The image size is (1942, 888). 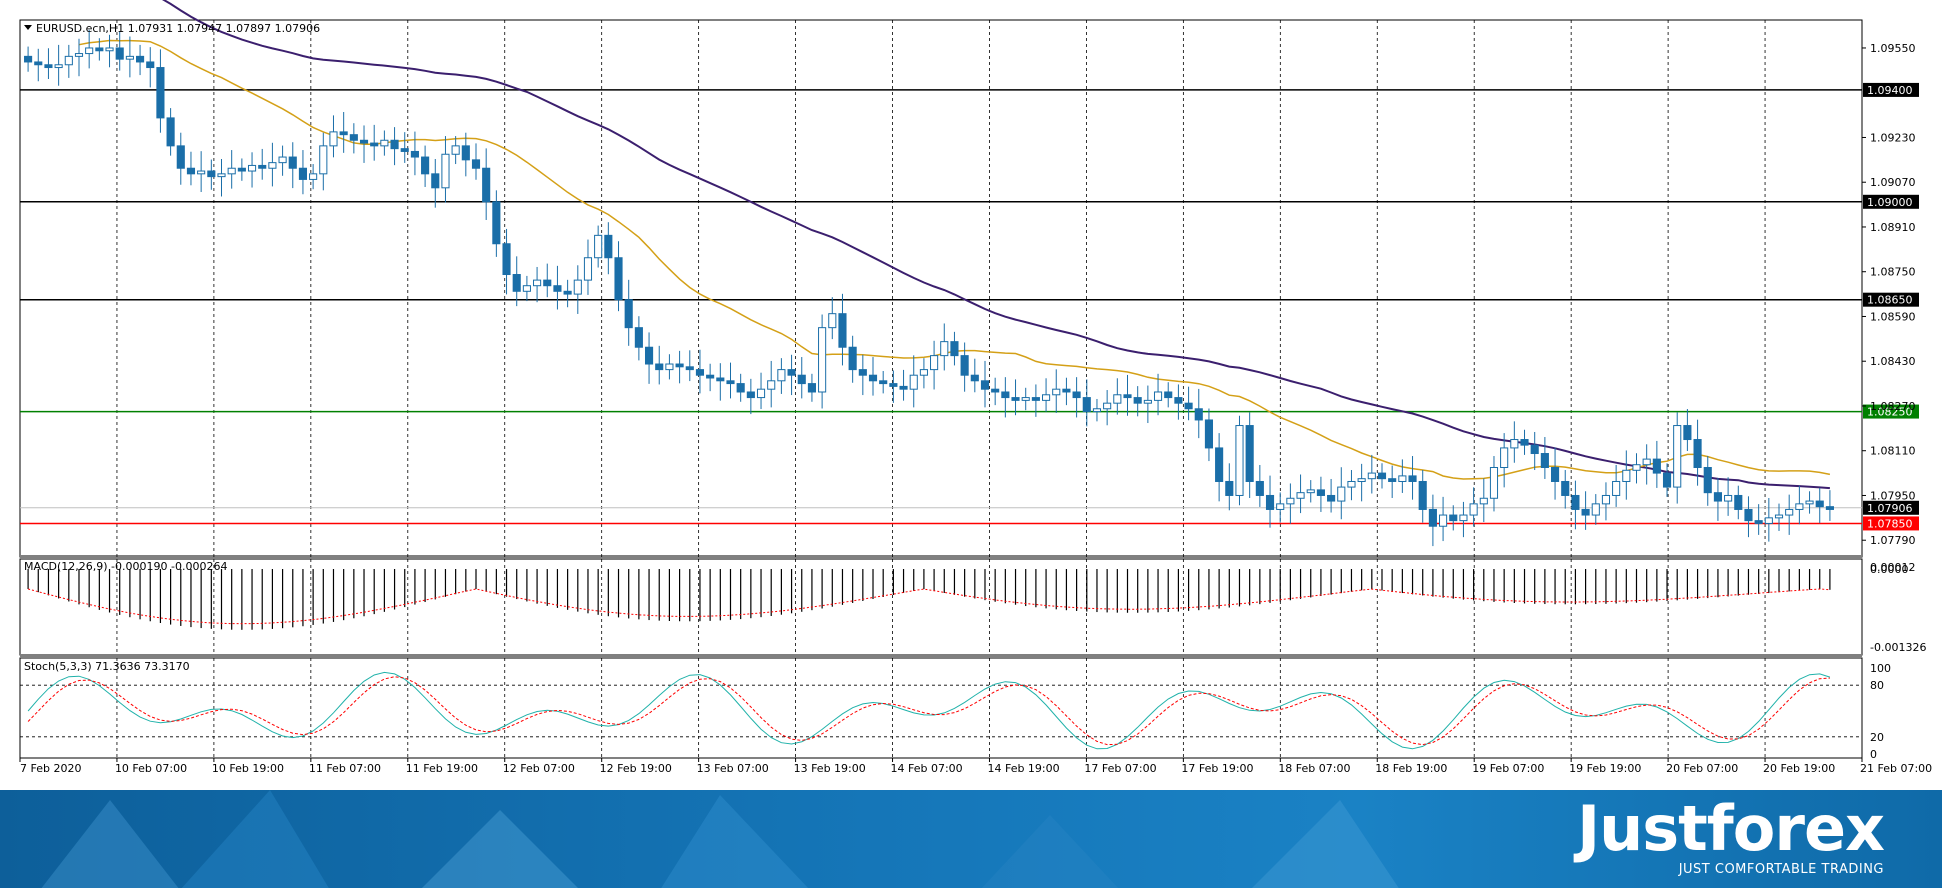 What do you see at coordinates (1799, 768) in the screenshot?
I see `x-tick-label: 20 Feb 19:00` at bounding box center [1799, 768].